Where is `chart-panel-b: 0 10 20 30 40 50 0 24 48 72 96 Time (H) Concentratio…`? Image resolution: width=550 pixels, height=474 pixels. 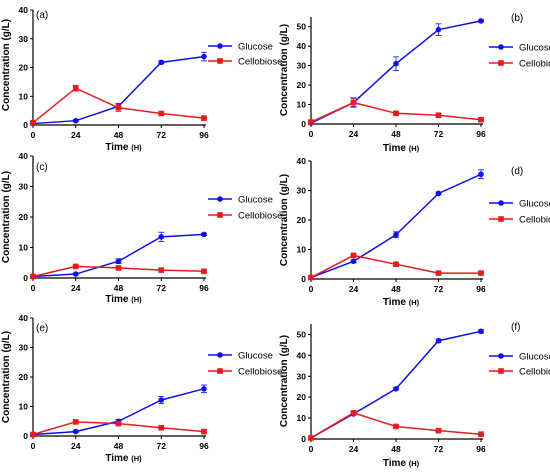
chart-panel-b: 0 10 20 30 40 50 0 24 48 72 96 Time (H) Concentratio… is located at coordinates (414, 83).